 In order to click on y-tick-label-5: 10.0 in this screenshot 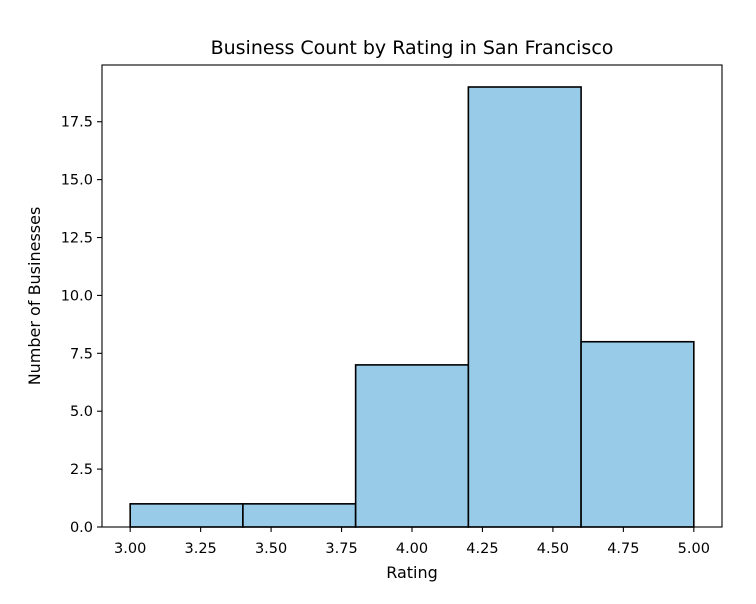, I will do `click(77, 296)`.